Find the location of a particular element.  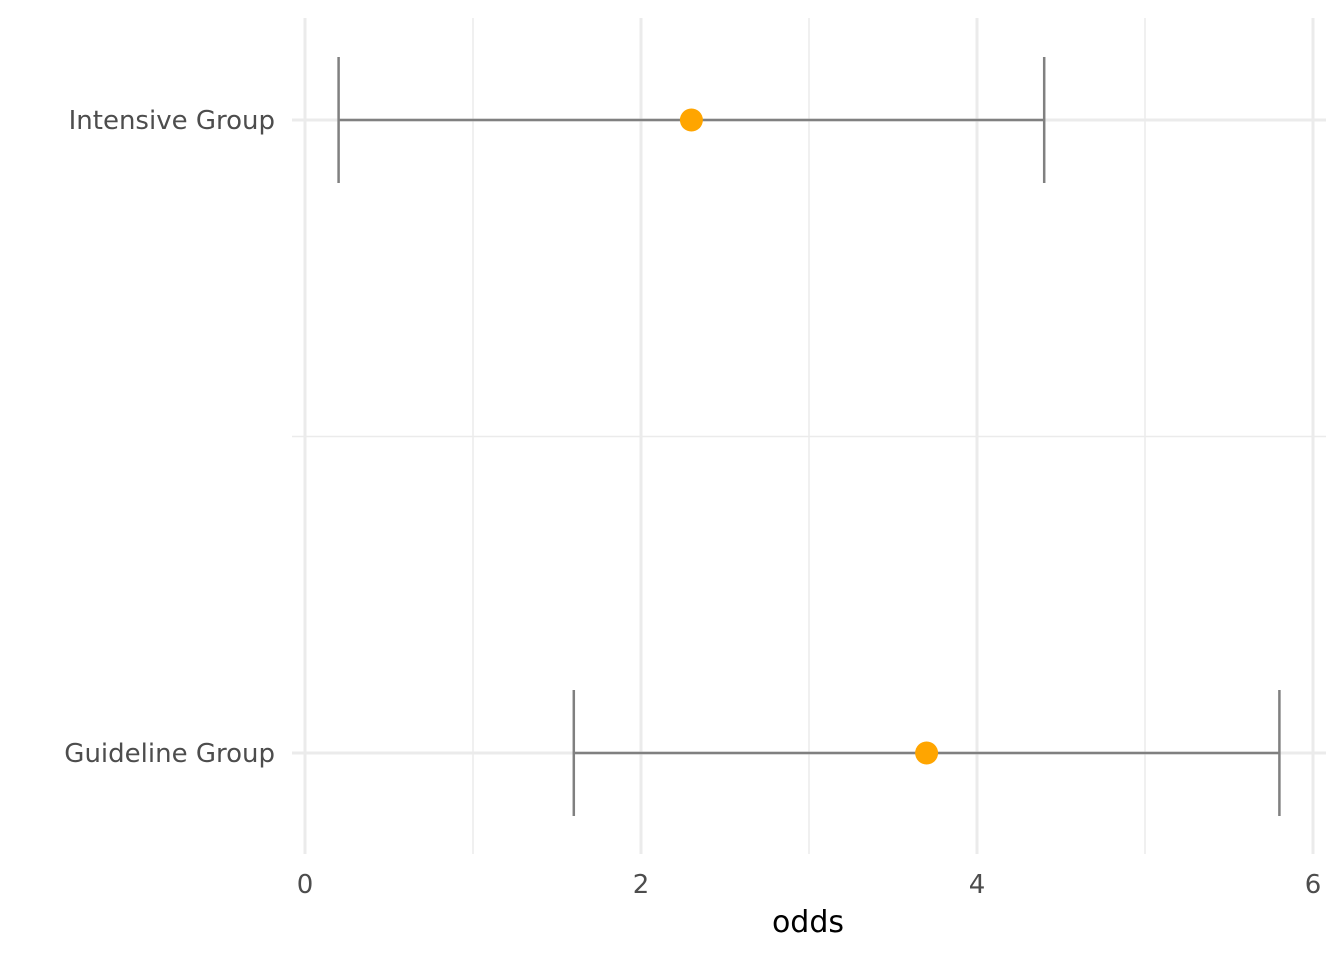

y-tick-labels: Intensive Group Guideline Group is located at coordinates (169, 437).